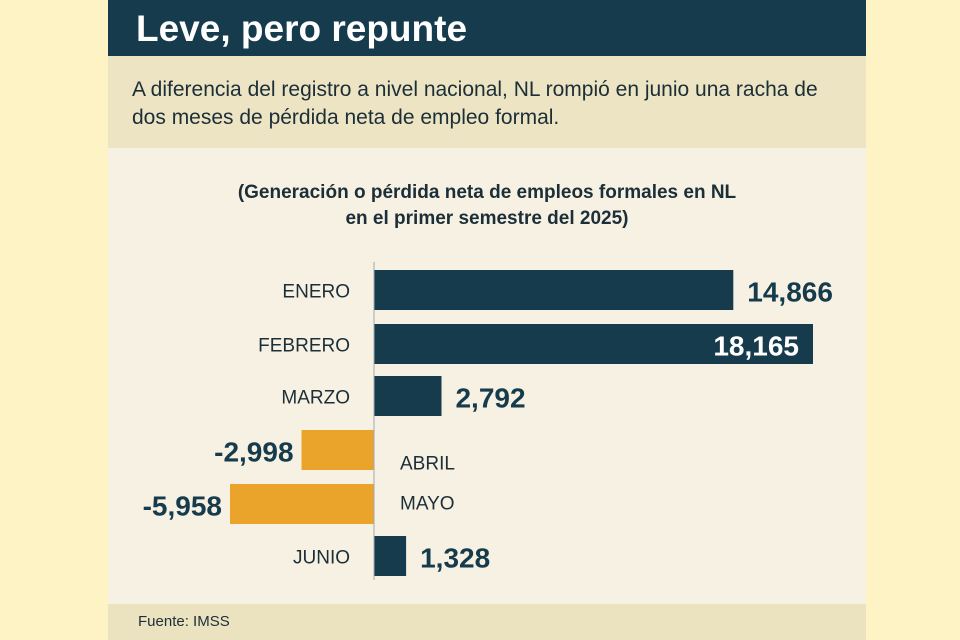 The height and width of the screenshot is (640, 960). What do you see at coordinates (302, 504) in the screenshot?
I see `bar-mayo` at bounding box center [302, 504].